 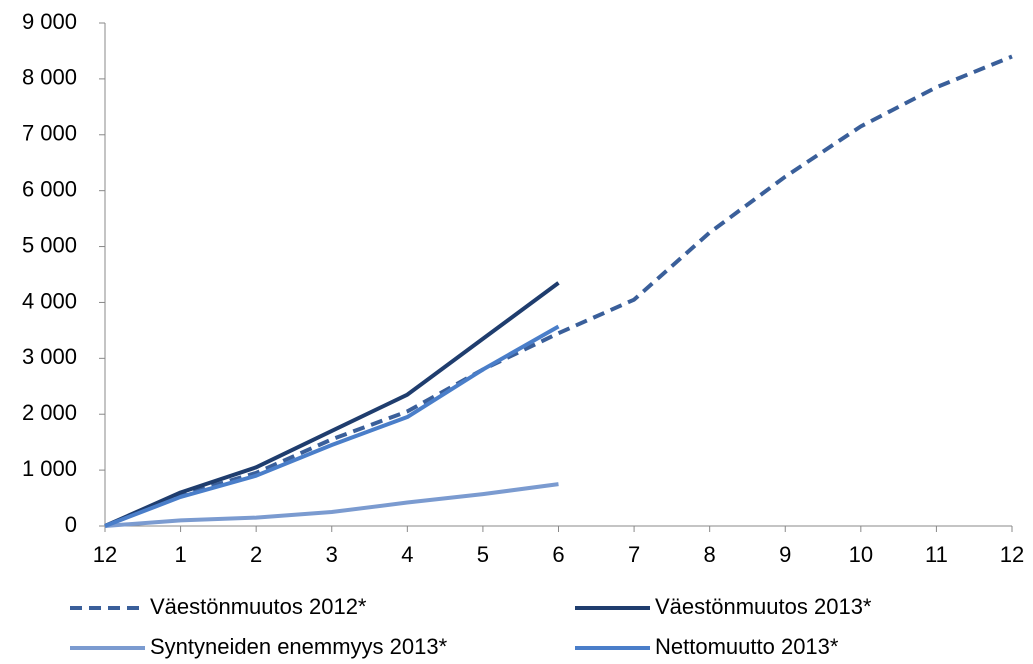 I want to click on y-tick-label: 2 000, so click(x=49, y=412).